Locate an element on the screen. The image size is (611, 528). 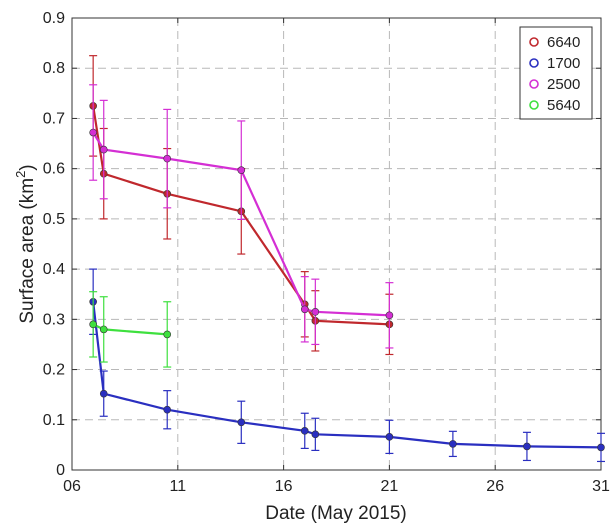
y-axis-label-sup: 2 is located at coordinates (20, 174).